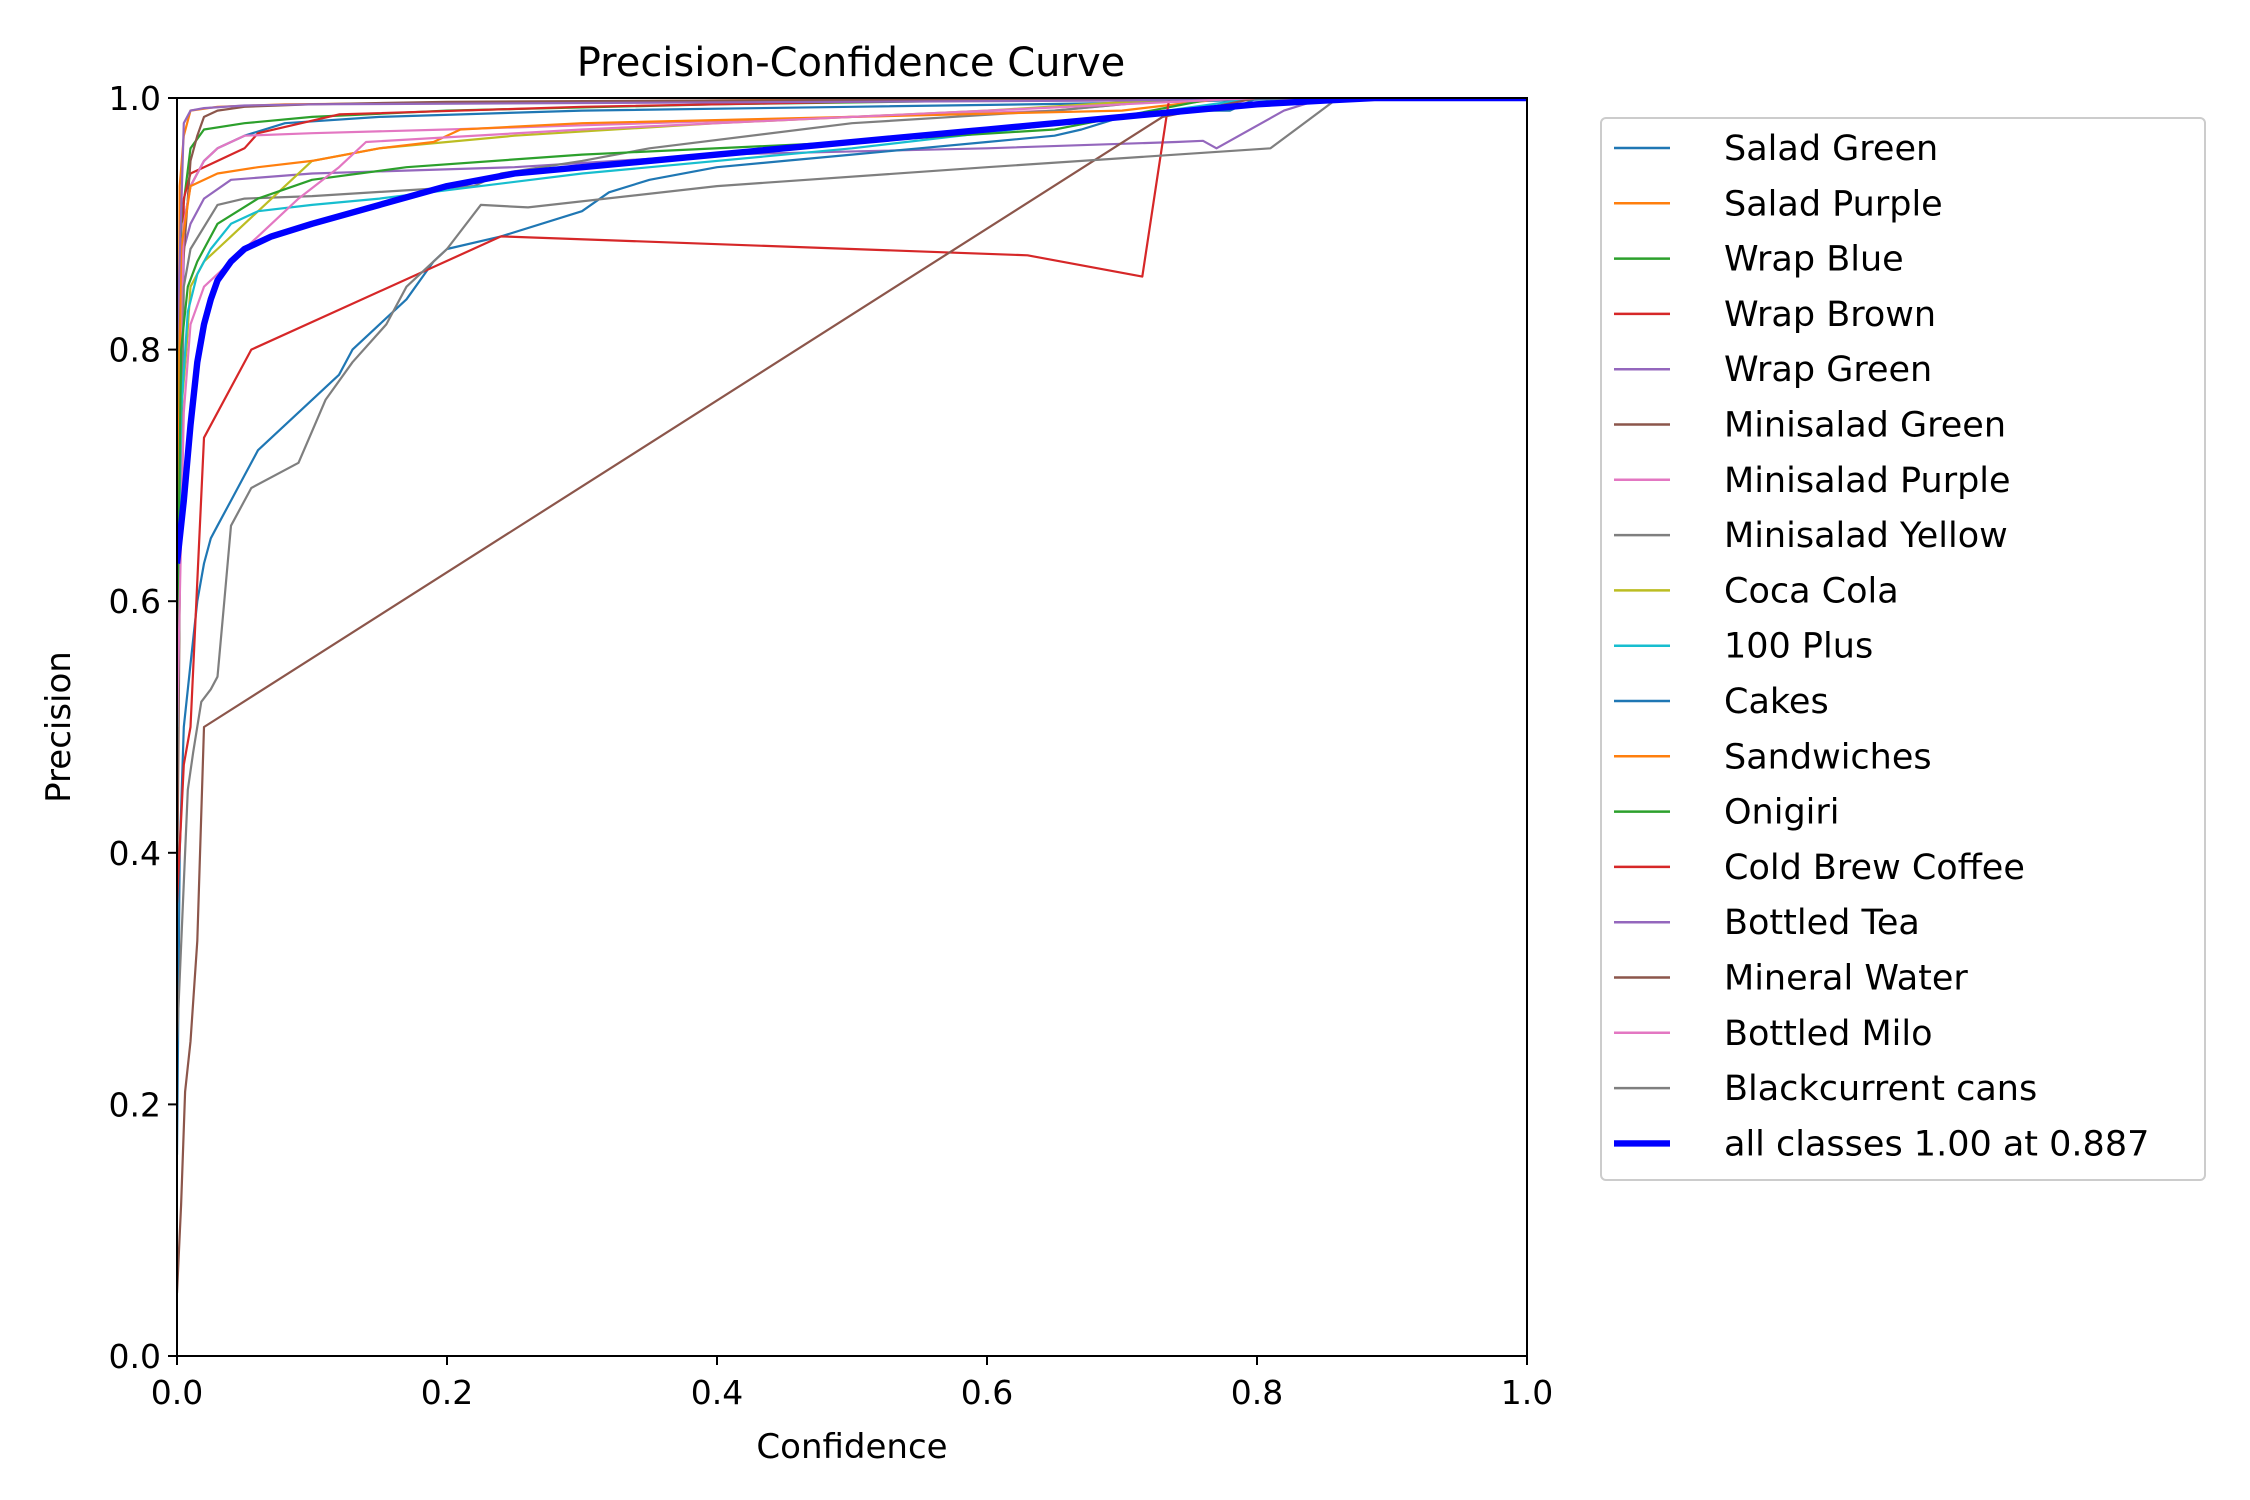 Image resolution: width=2250 pixels, height=1500 pixels. What do you see at coordinates (1831, 149) in the screenshot?
I see `legend-label-0: Salad Green` at bounding box center [1831, 149].